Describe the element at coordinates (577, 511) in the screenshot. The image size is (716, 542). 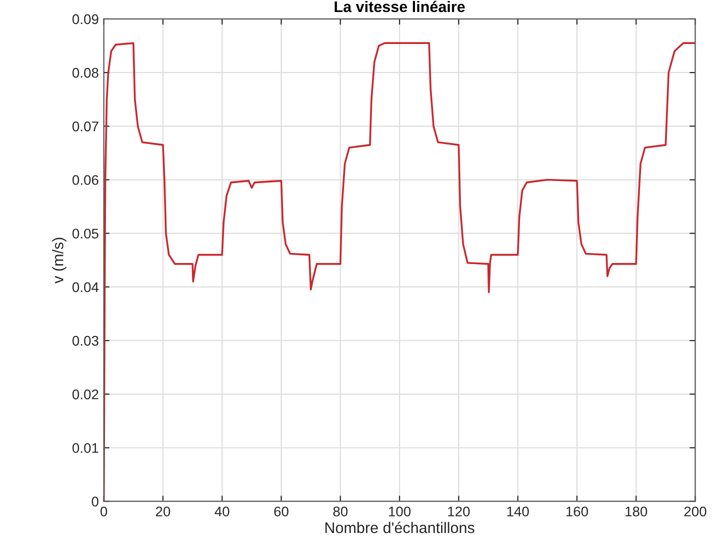
I see `x-tick-label: 160` at that location.